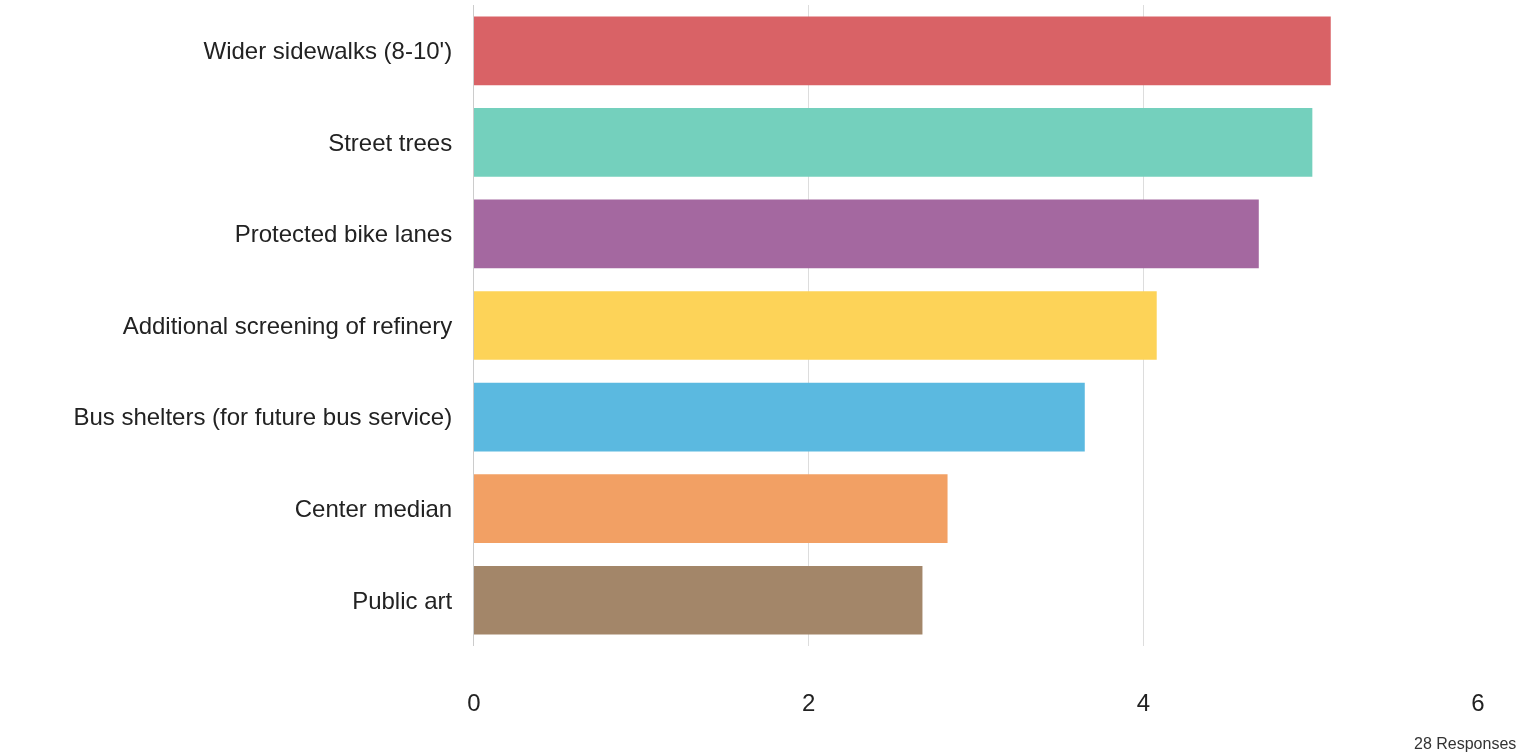 Image resolution: width=1522 pixels, height=756 pixels. What do you see at coordinates (328, 51) in the screenshot?
I see `y-tick-label: Wider sidewalks (8-10')` at bounding box center [328, 51].